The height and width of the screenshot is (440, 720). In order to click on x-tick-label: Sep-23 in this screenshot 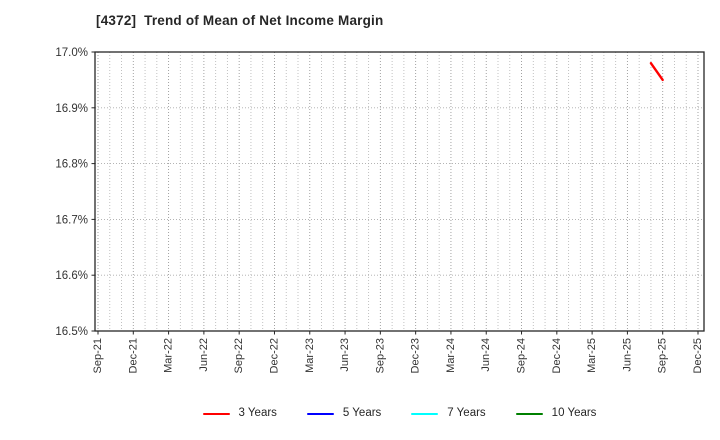, I will do `click(380, 355)`.